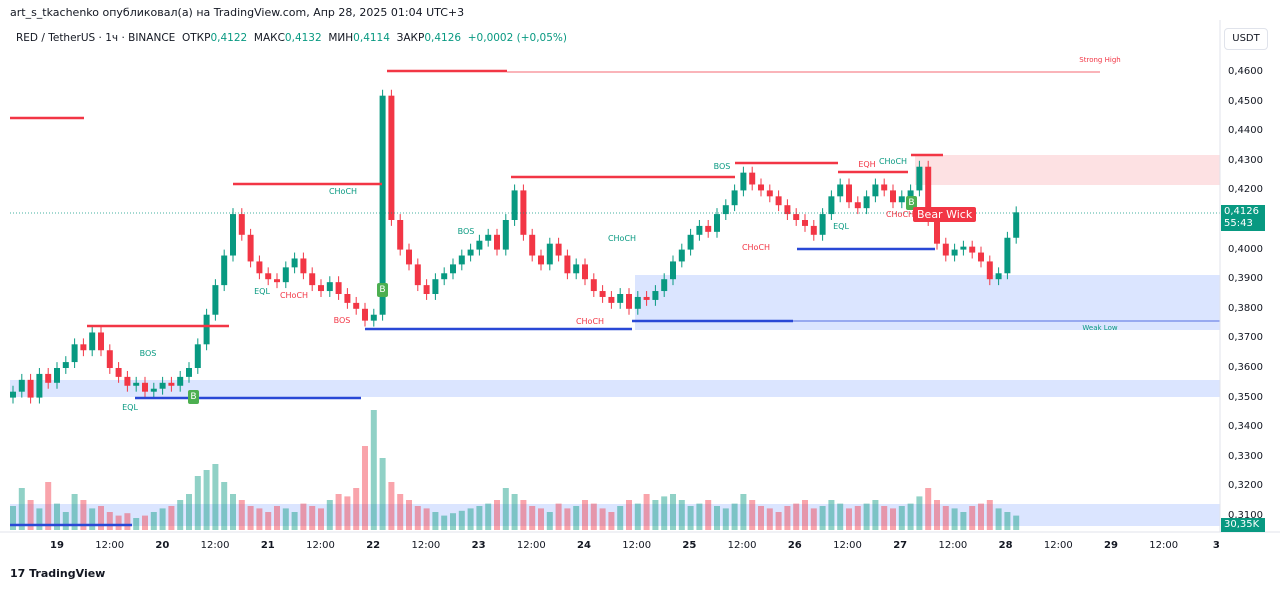 The height and width of the screenshot is (589, 1280). I want to click on open-label: ОТКР, so click(196, 38).